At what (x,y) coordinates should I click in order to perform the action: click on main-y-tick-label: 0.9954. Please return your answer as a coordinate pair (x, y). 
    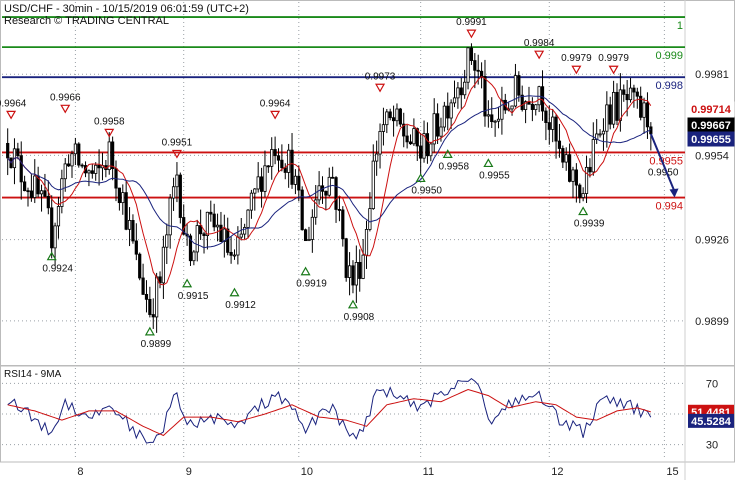
    Looking at the image, I should click on (712, 156).